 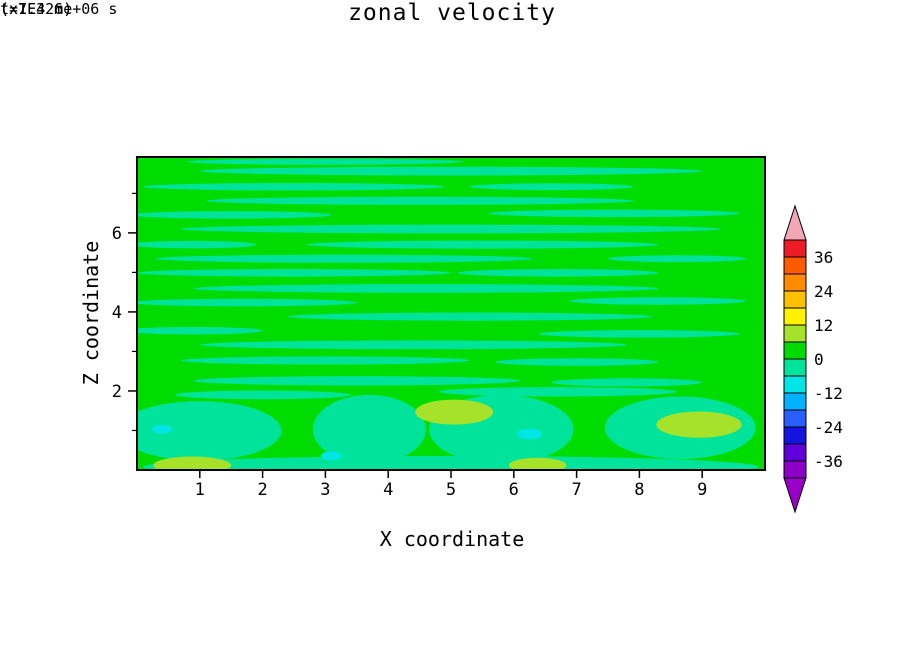 What do you see at coordinates (819, 359) in the screenshot?
I see `colorbar-tick-label: 0` at bounding box center [819, 359].